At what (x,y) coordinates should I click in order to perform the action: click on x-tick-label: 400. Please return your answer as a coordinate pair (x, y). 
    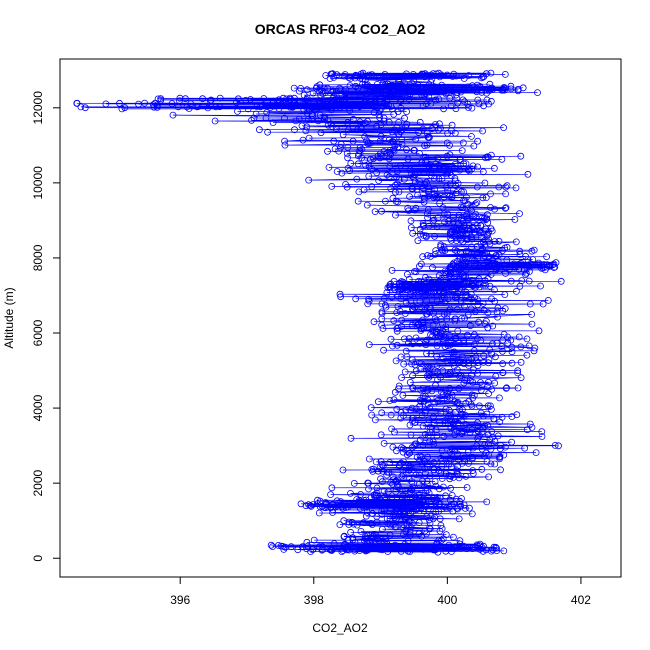
    Looking at the image, I should click on (447, 600).